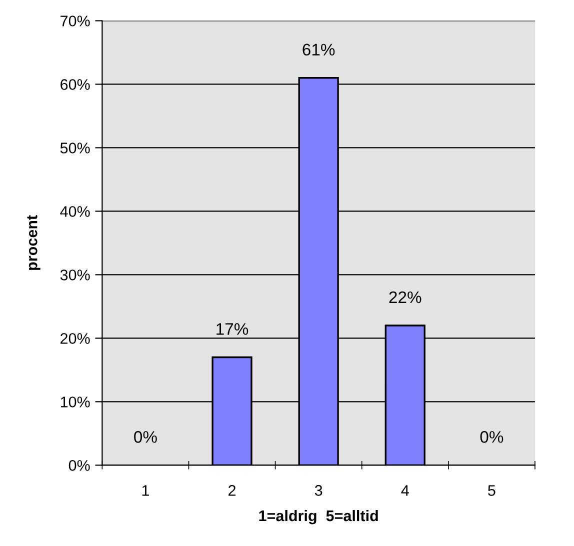 This screenshot has width=574, height=546. What do you see at coordinates (79, 465) in the screenshot?
I see `y-tick-label: 0%` at bounding box center [79, 465].